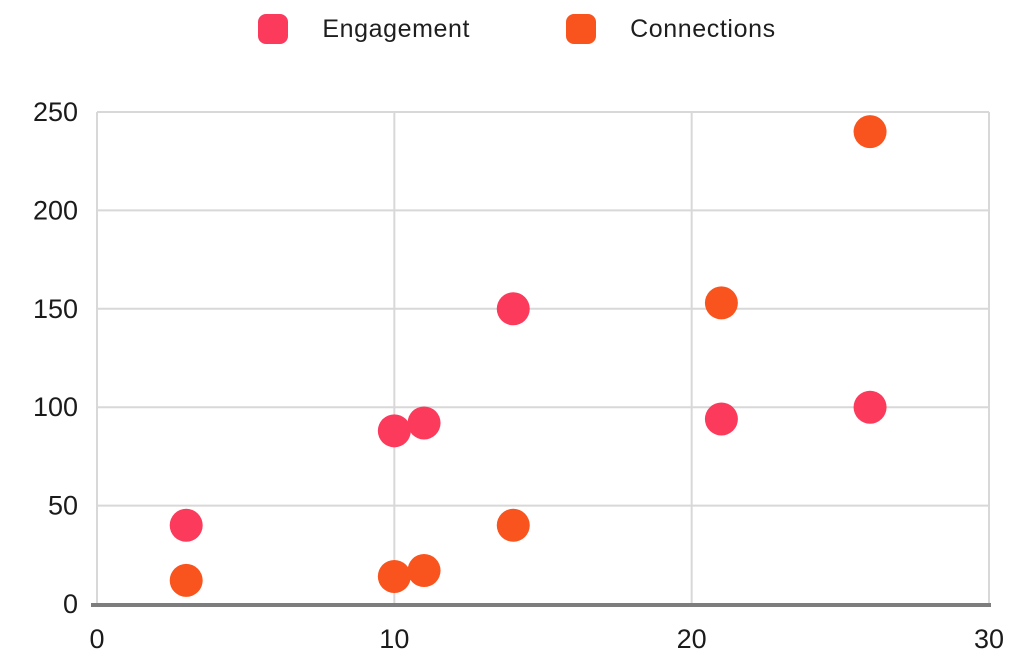 This screenshot has height=666, width=1034. What do you see at coordinates (55, 210) in the screenshot?
I see `y-tick-label-200: 200` at bounding box center [55, 210].